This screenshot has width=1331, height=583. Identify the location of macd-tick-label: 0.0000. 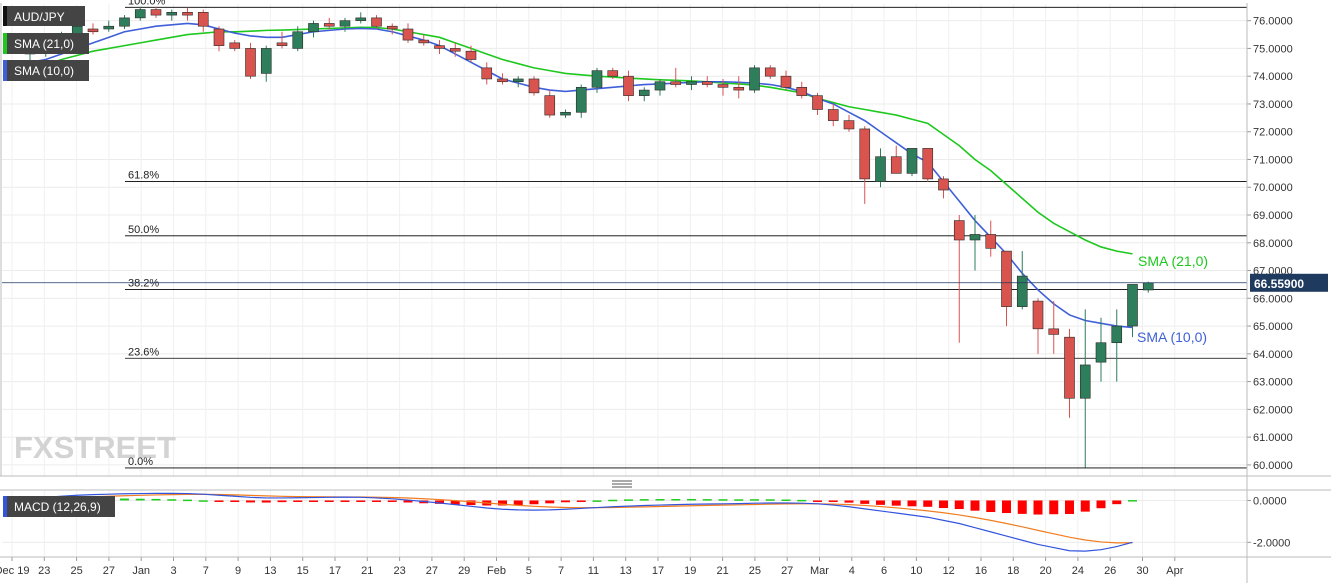
(1270, 501).